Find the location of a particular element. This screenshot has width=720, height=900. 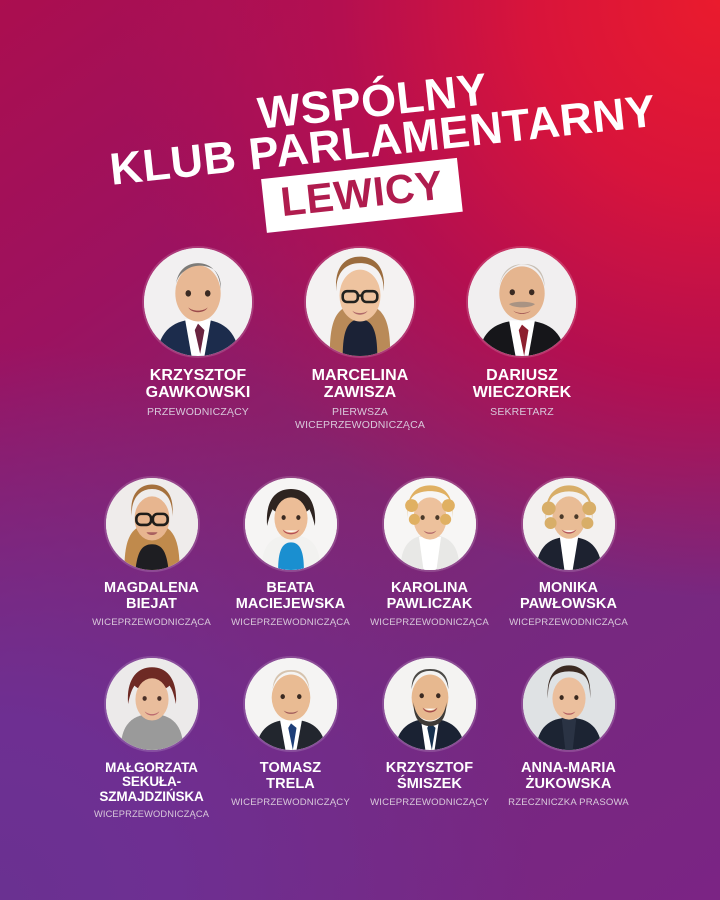

member-last-name: TRELA is located at coordinates (290, 783).